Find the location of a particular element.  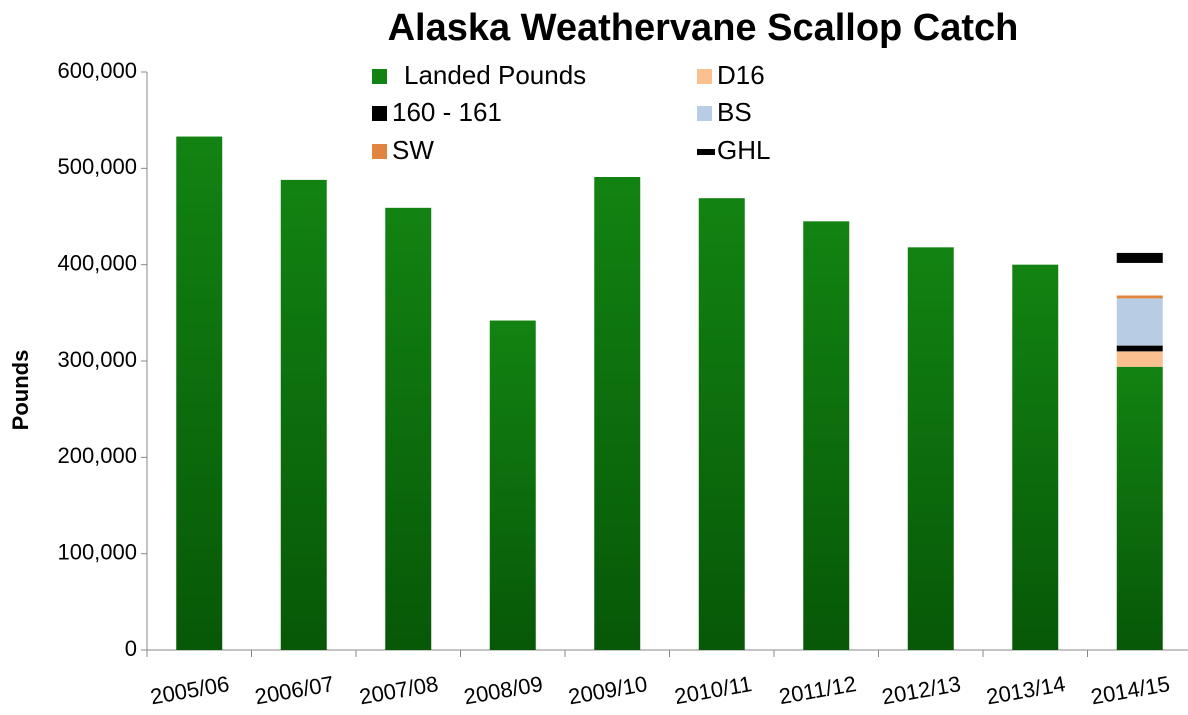

y-tick-label: 600,000 is located at coordinates (97, 70).